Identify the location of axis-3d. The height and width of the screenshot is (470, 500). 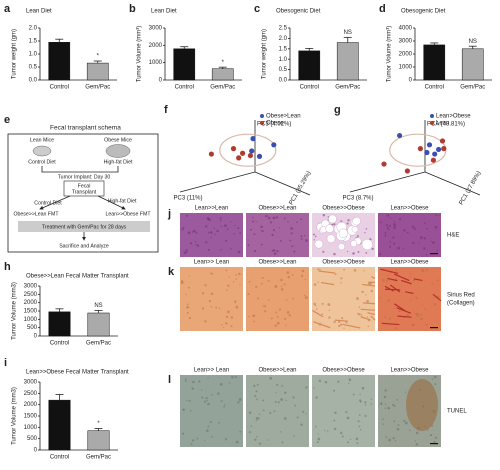
(282, 183).